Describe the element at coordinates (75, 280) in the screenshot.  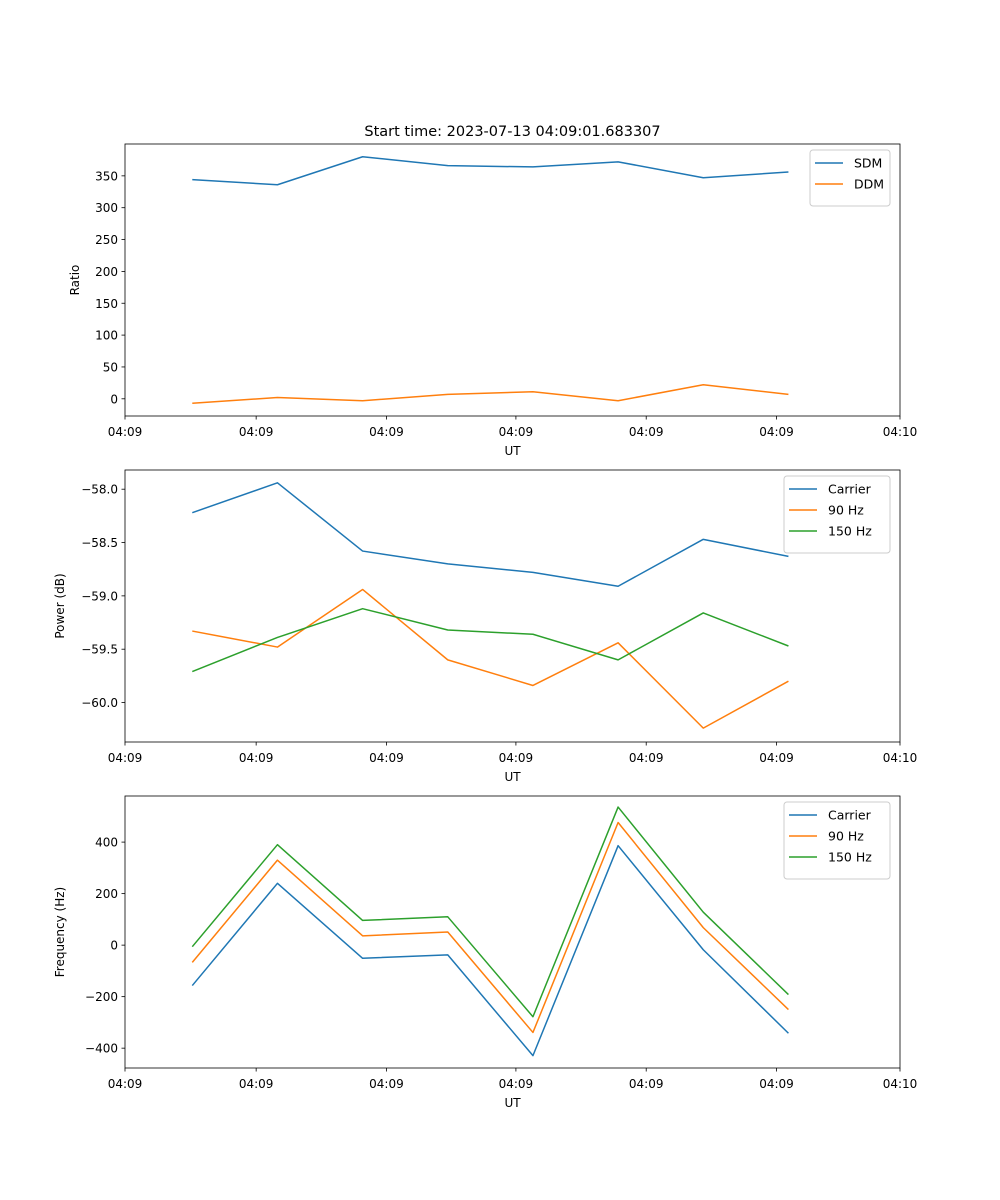
I see `y-axis-label: Ratio` at that location.